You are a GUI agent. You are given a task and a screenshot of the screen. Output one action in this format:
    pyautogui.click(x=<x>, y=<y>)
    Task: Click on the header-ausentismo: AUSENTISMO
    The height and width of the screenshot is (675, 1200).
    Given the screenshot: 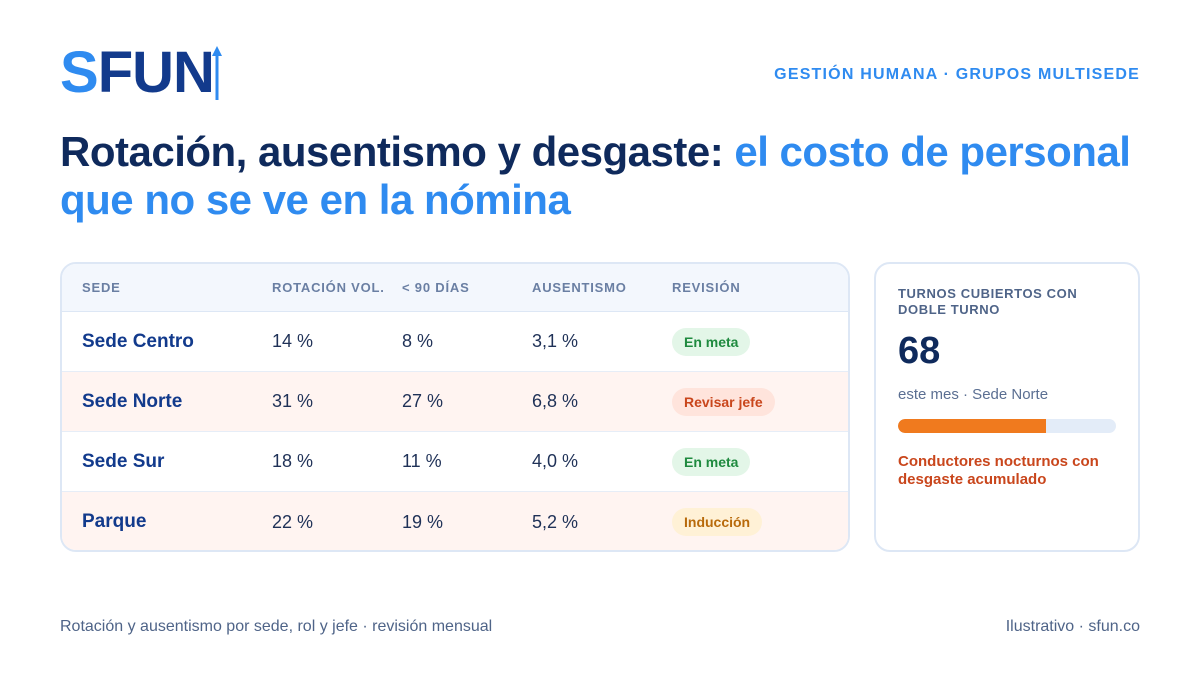 What is the action you would take?
    pyautogui.click(x=579, y=287)
    